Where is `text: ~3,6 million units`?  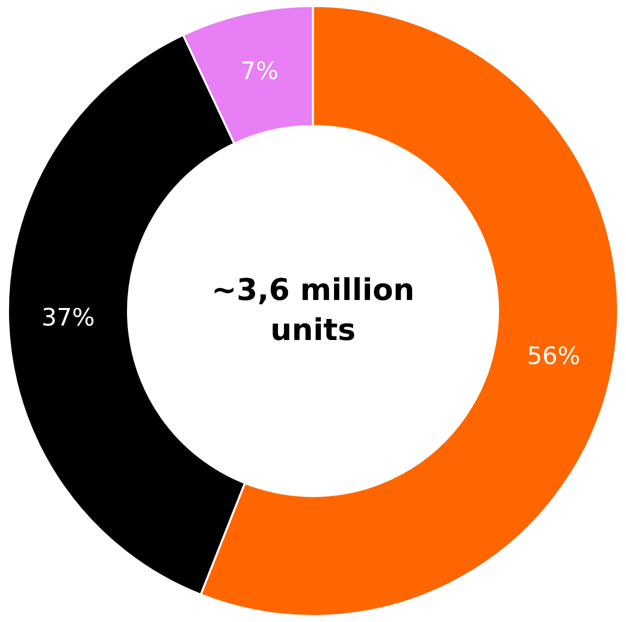
text: ~3,6 million units is located at coordinates (313, 310).